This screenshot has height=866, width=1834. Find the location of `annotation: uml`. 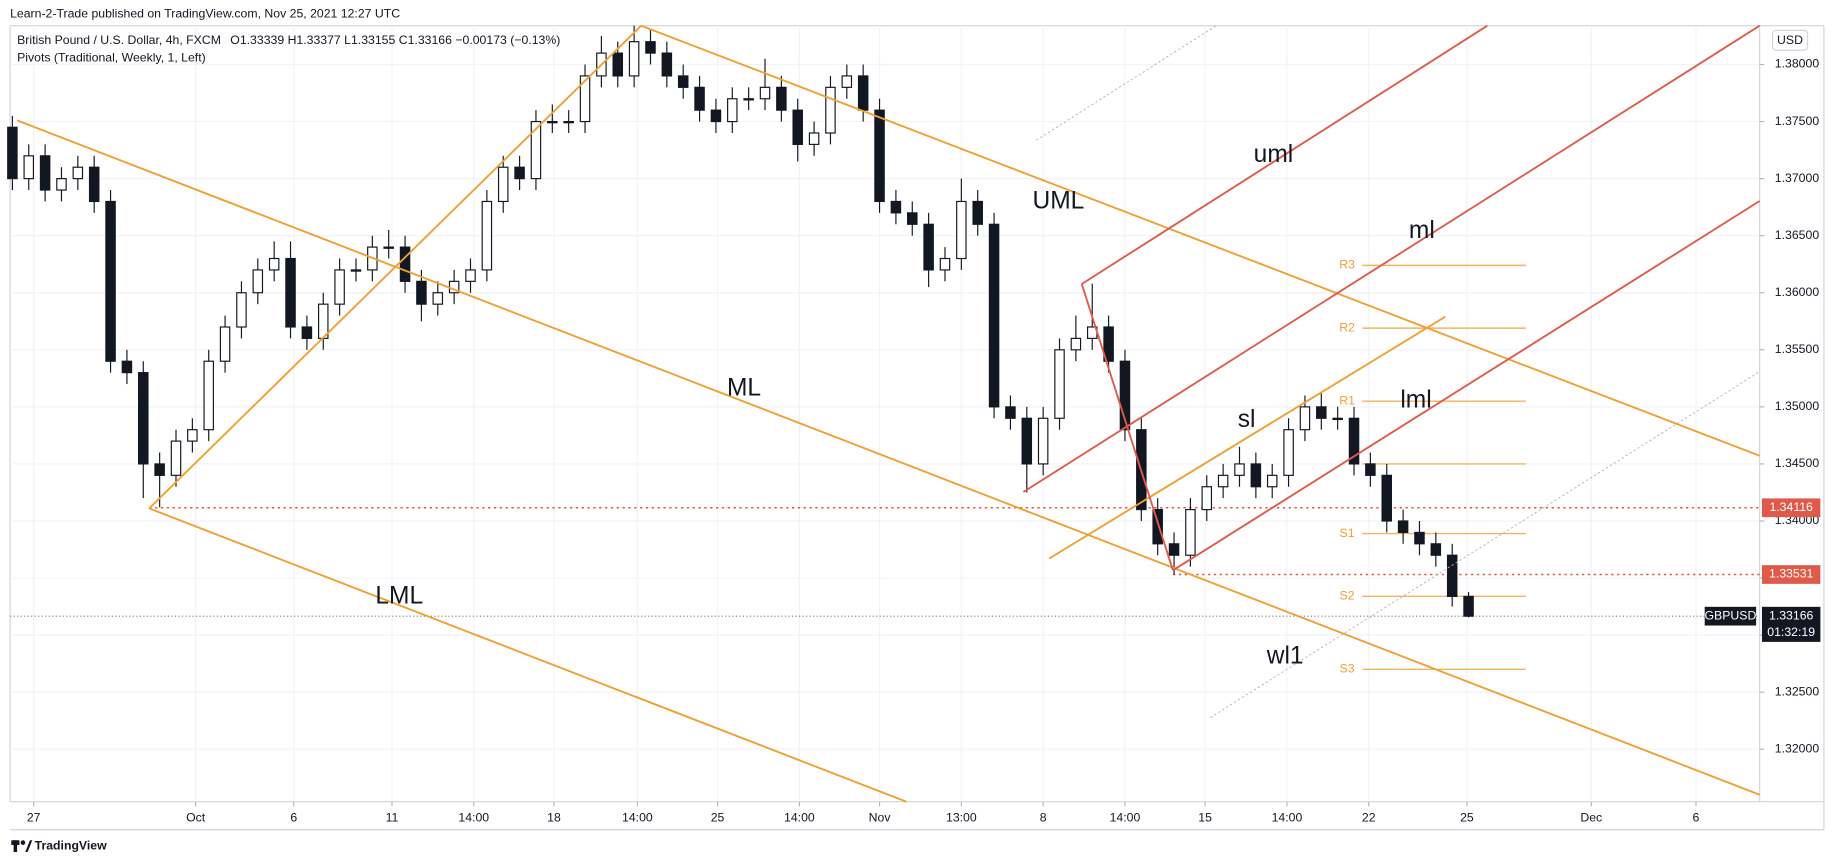

annotation: uml is located at coordinates (1274, 154).